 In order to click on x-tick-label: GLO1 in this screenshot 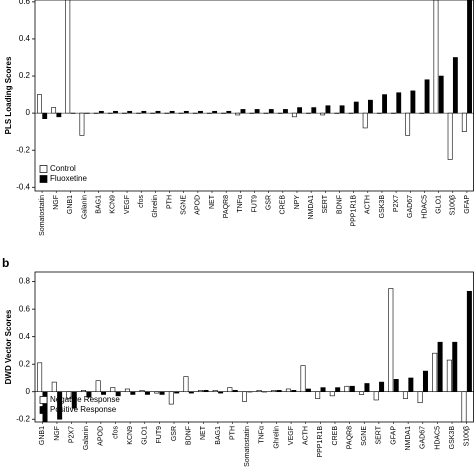, I will do `click(438, 204)`.